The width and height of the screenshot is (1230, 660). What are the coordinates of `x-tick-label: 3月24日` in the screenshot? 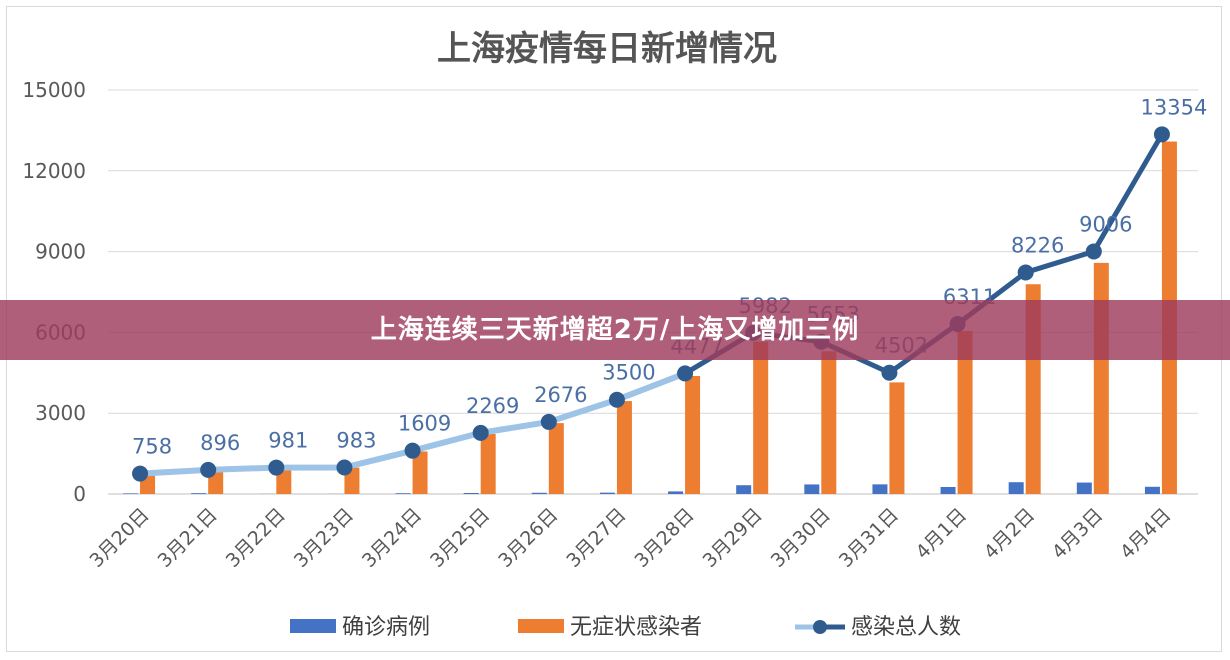 It's located at (392, 538).